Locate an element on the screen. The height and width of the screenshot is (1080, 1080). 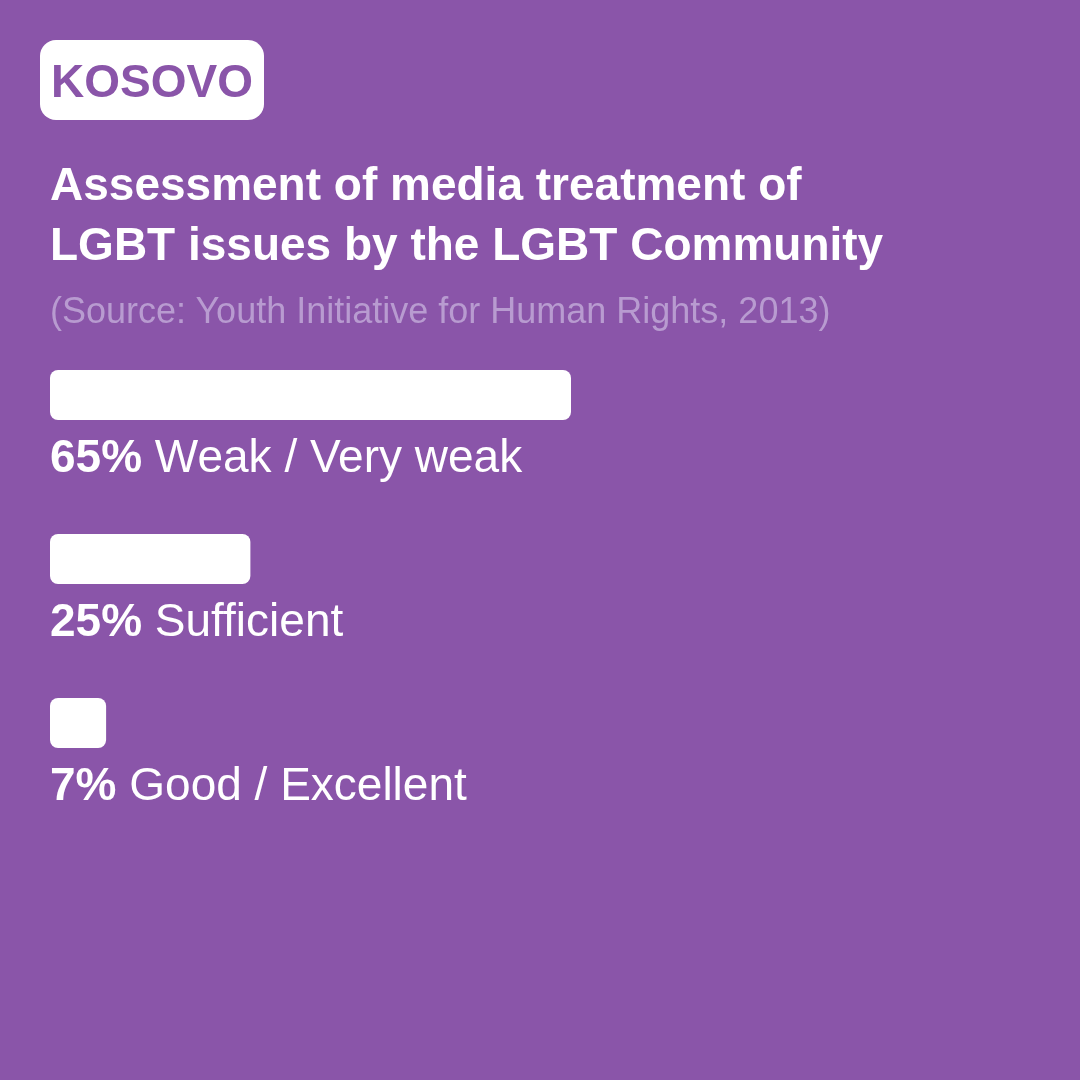
y-tick-label: Weak / Very weak is located at coordinates (333, 456).